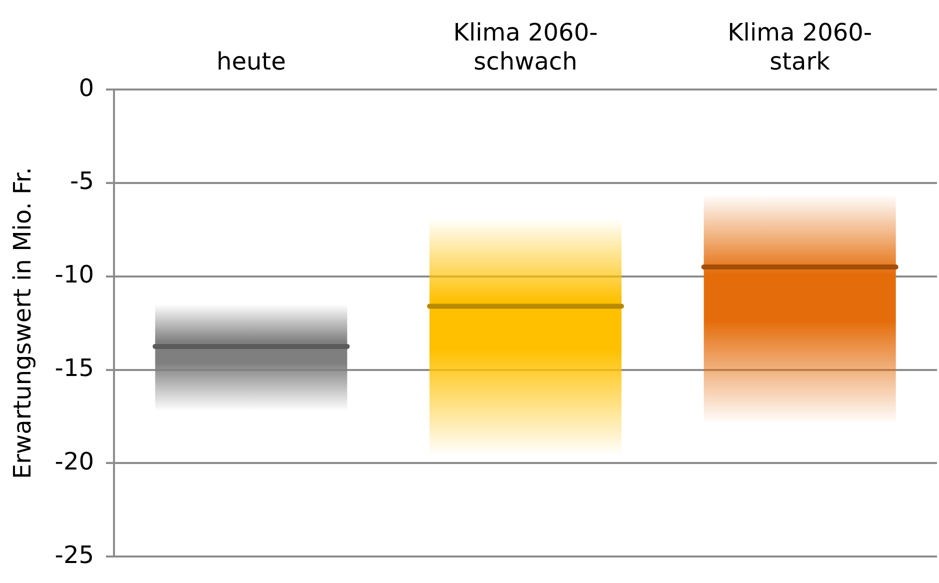  What do you see at coordinates (82, 181) in the screenshot?
I see `y-tick-label: -5` at bounding box center [82, 181].